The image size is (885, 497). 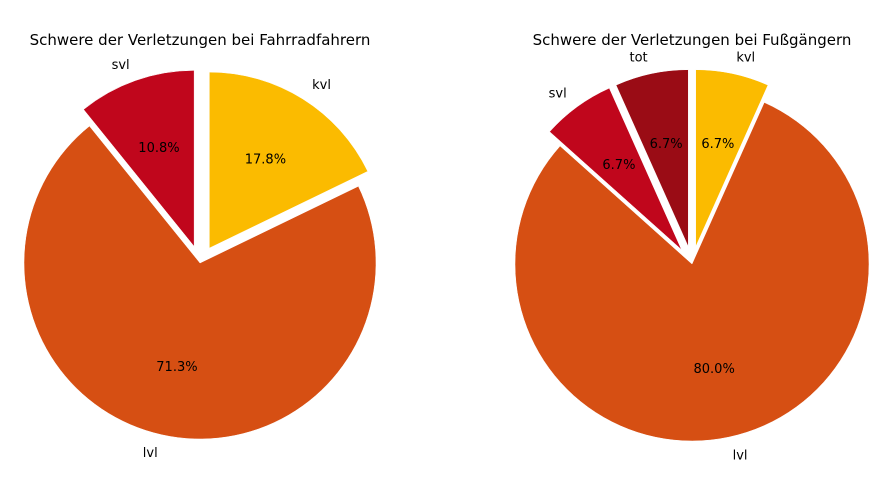 I want to click on slice-percent-label: 10.8%, so click(x=158, y=148).